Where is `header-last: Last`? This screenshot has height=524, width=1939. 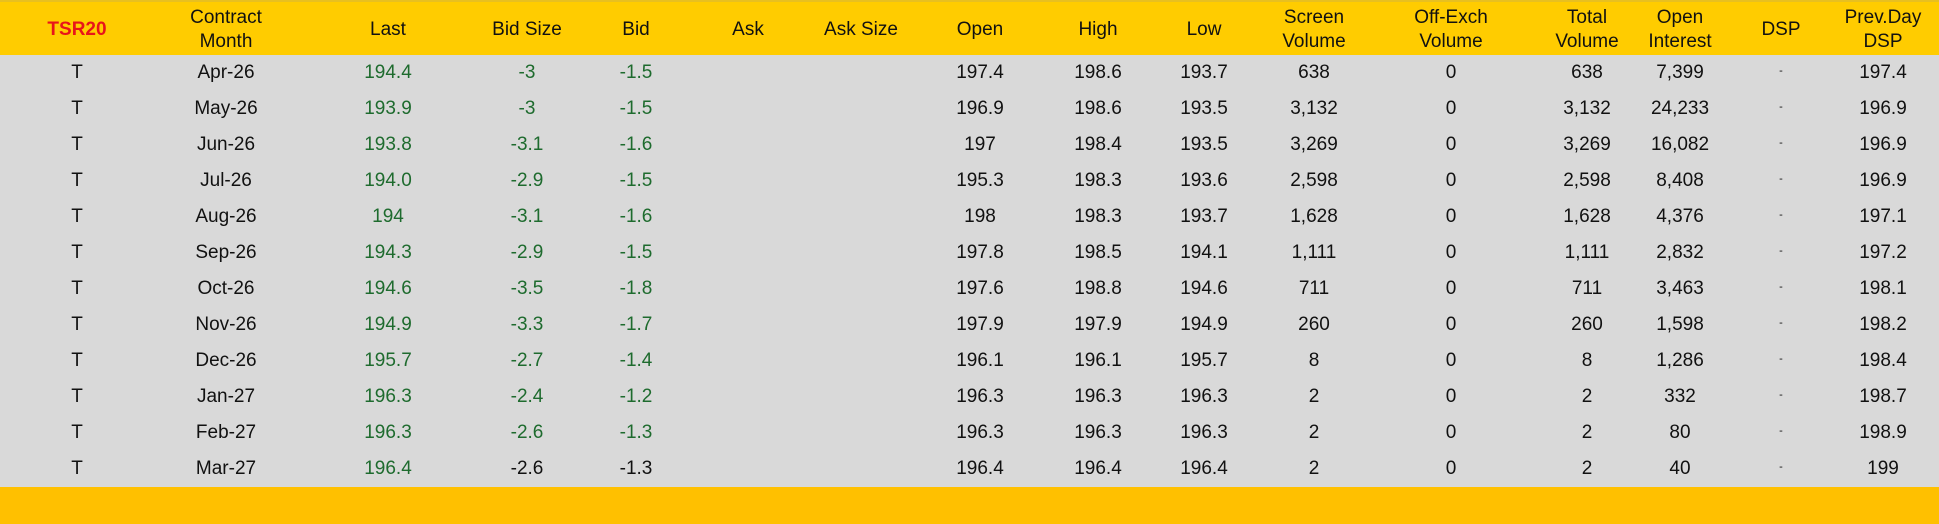 header-last: Last is located at coordinates (388, 29).